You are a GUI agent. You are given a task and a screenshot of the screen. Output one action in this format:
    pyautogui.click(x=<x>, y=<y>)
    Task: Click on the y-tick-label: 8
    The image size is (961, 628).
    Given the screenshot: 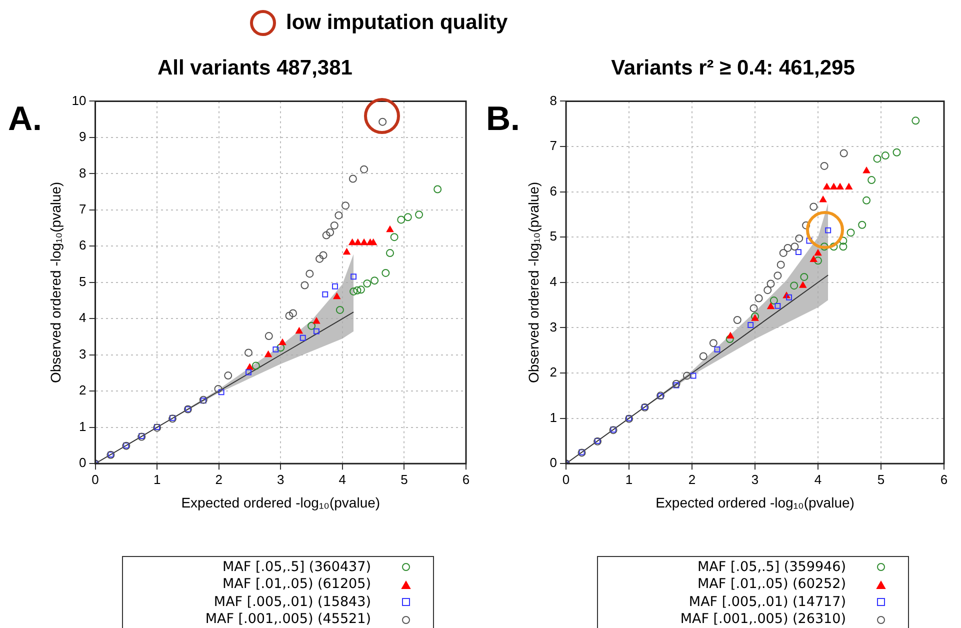 What is the action you would take?
    pyautogui.click(x=554, y=100)
    